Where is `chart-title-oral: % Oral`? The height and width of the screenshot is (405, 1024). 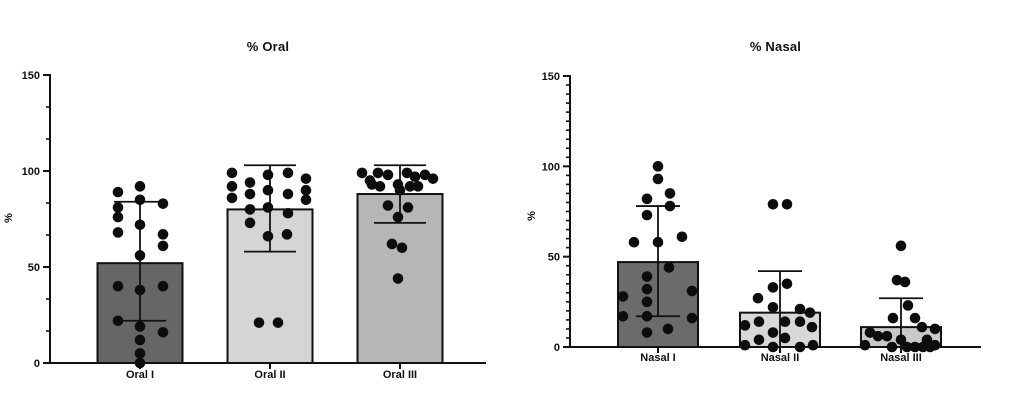 chart-title-oral: % Oral is located at coordinates (268, 46).